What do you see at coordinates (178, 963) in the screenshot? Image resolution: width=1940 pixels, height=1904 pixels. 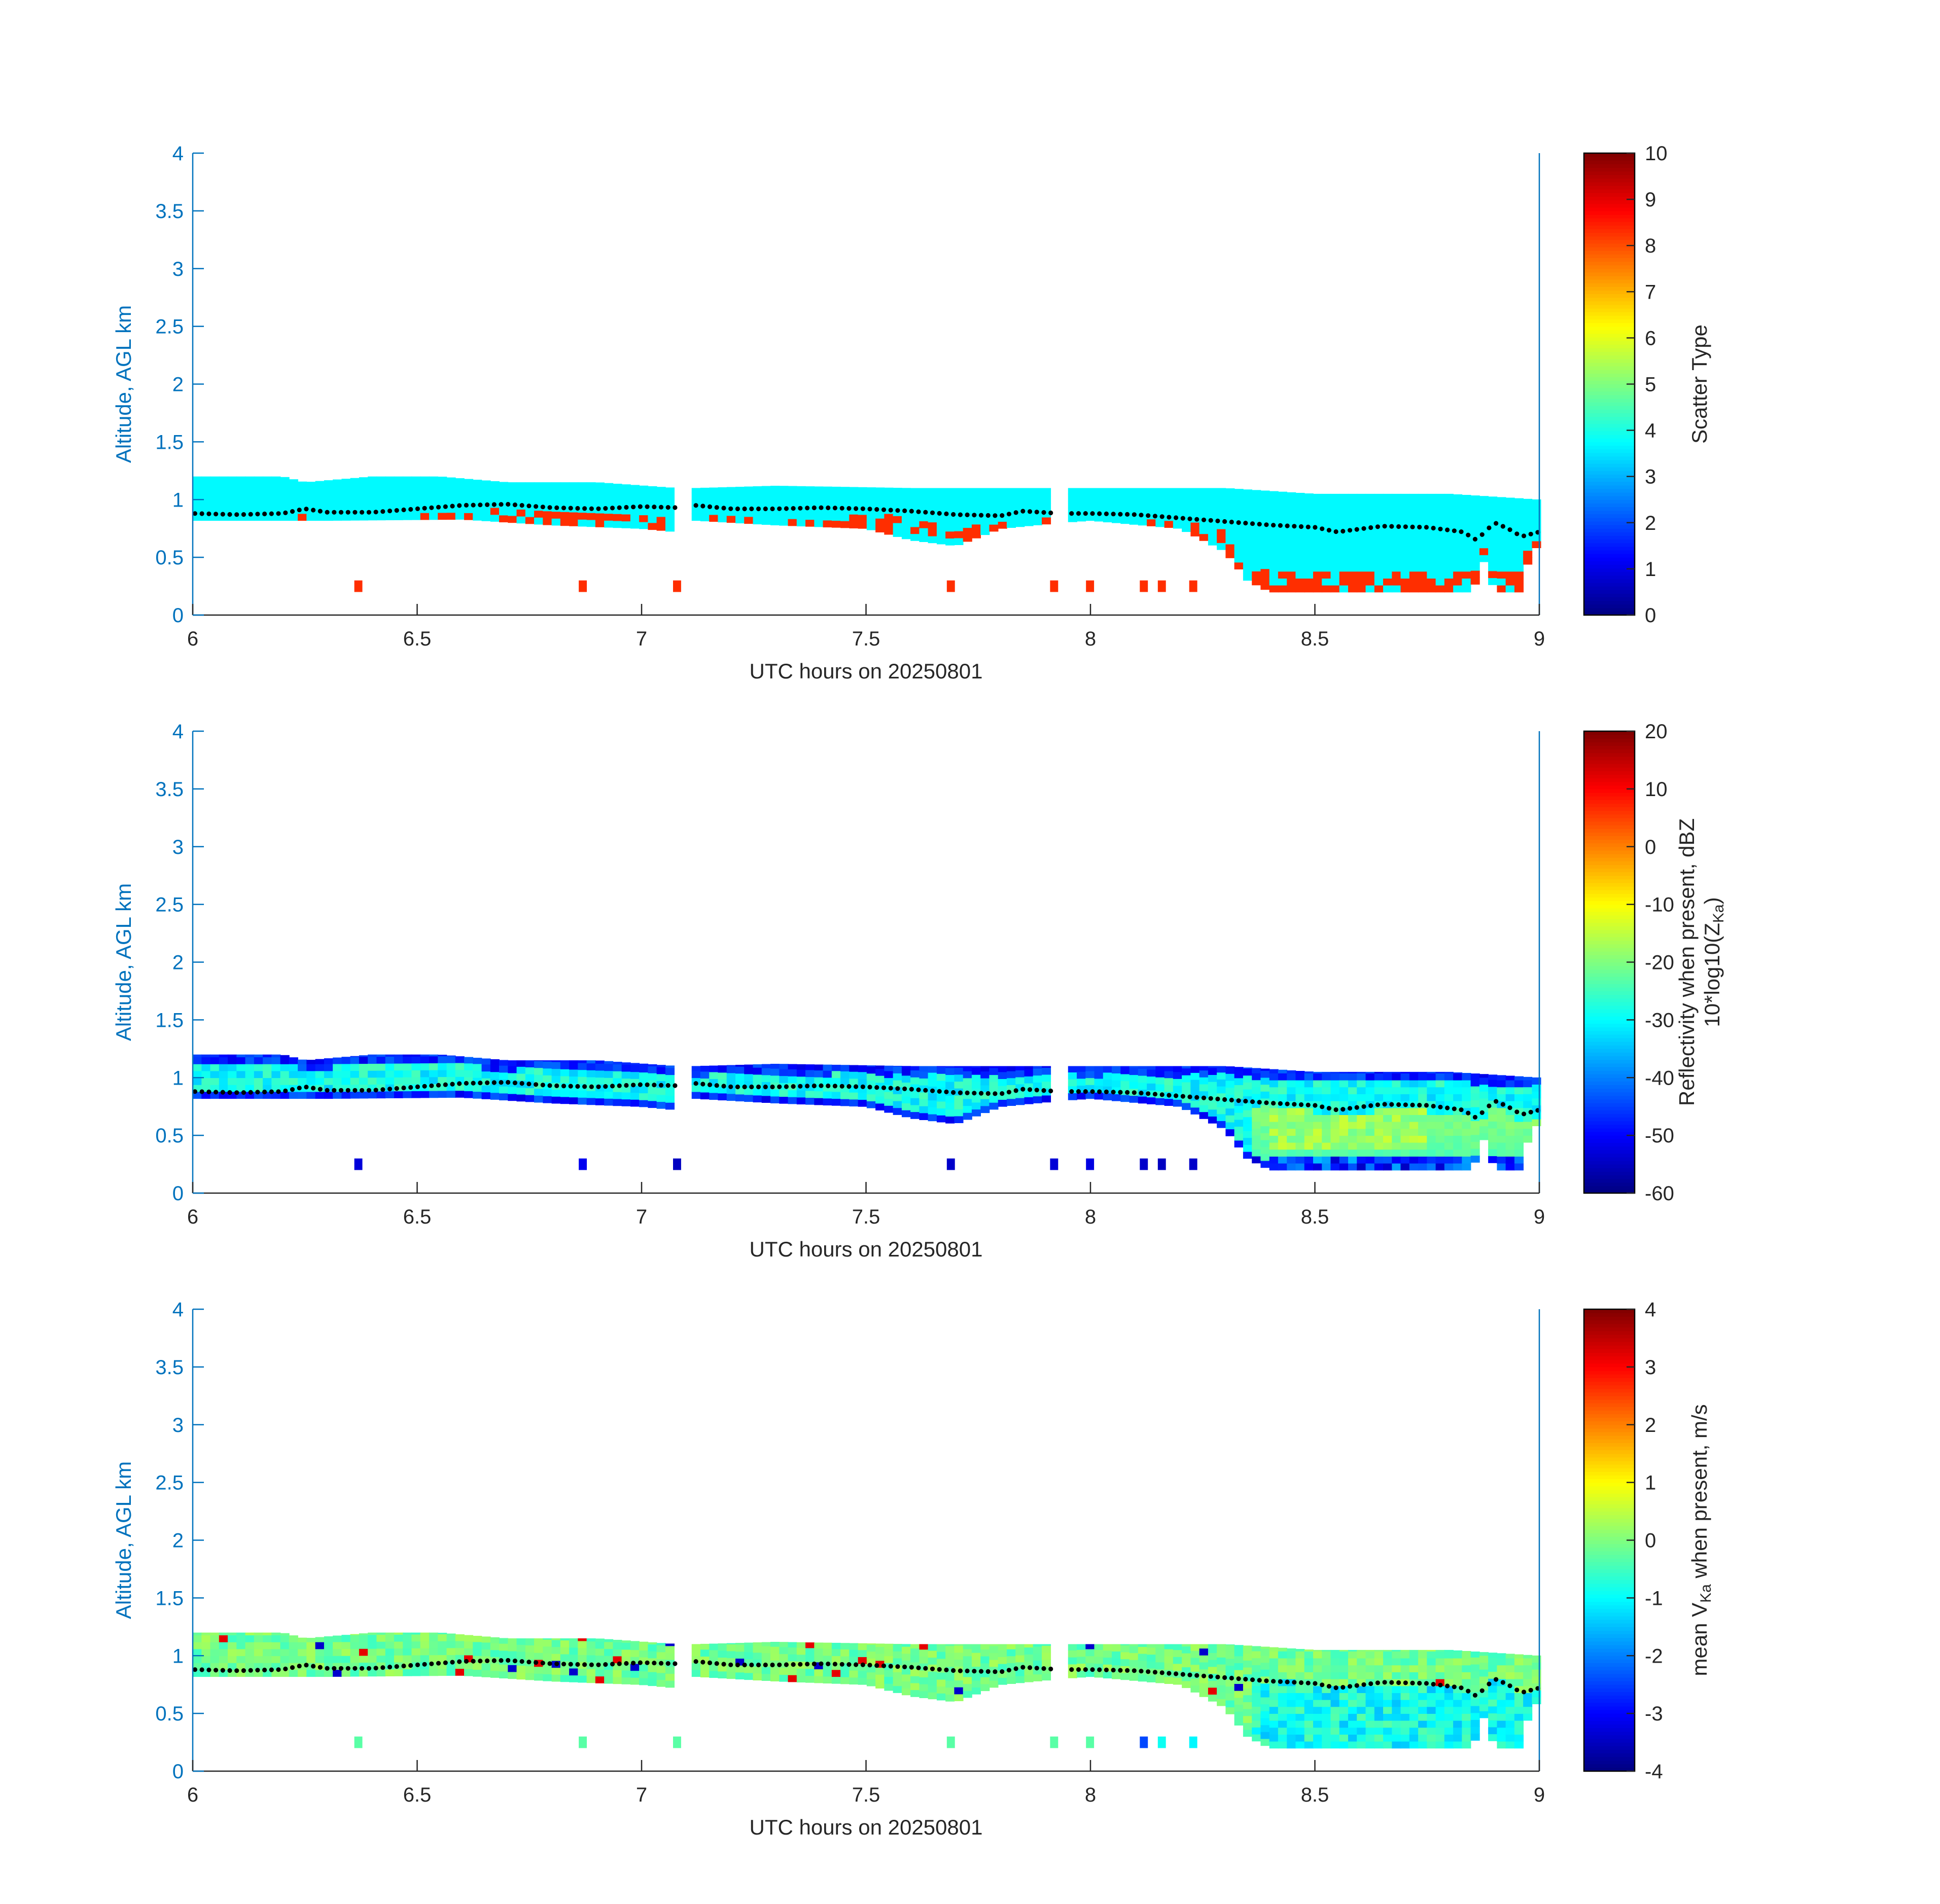 I see `y-tick-label: 2` at bounding box center [178, 963].